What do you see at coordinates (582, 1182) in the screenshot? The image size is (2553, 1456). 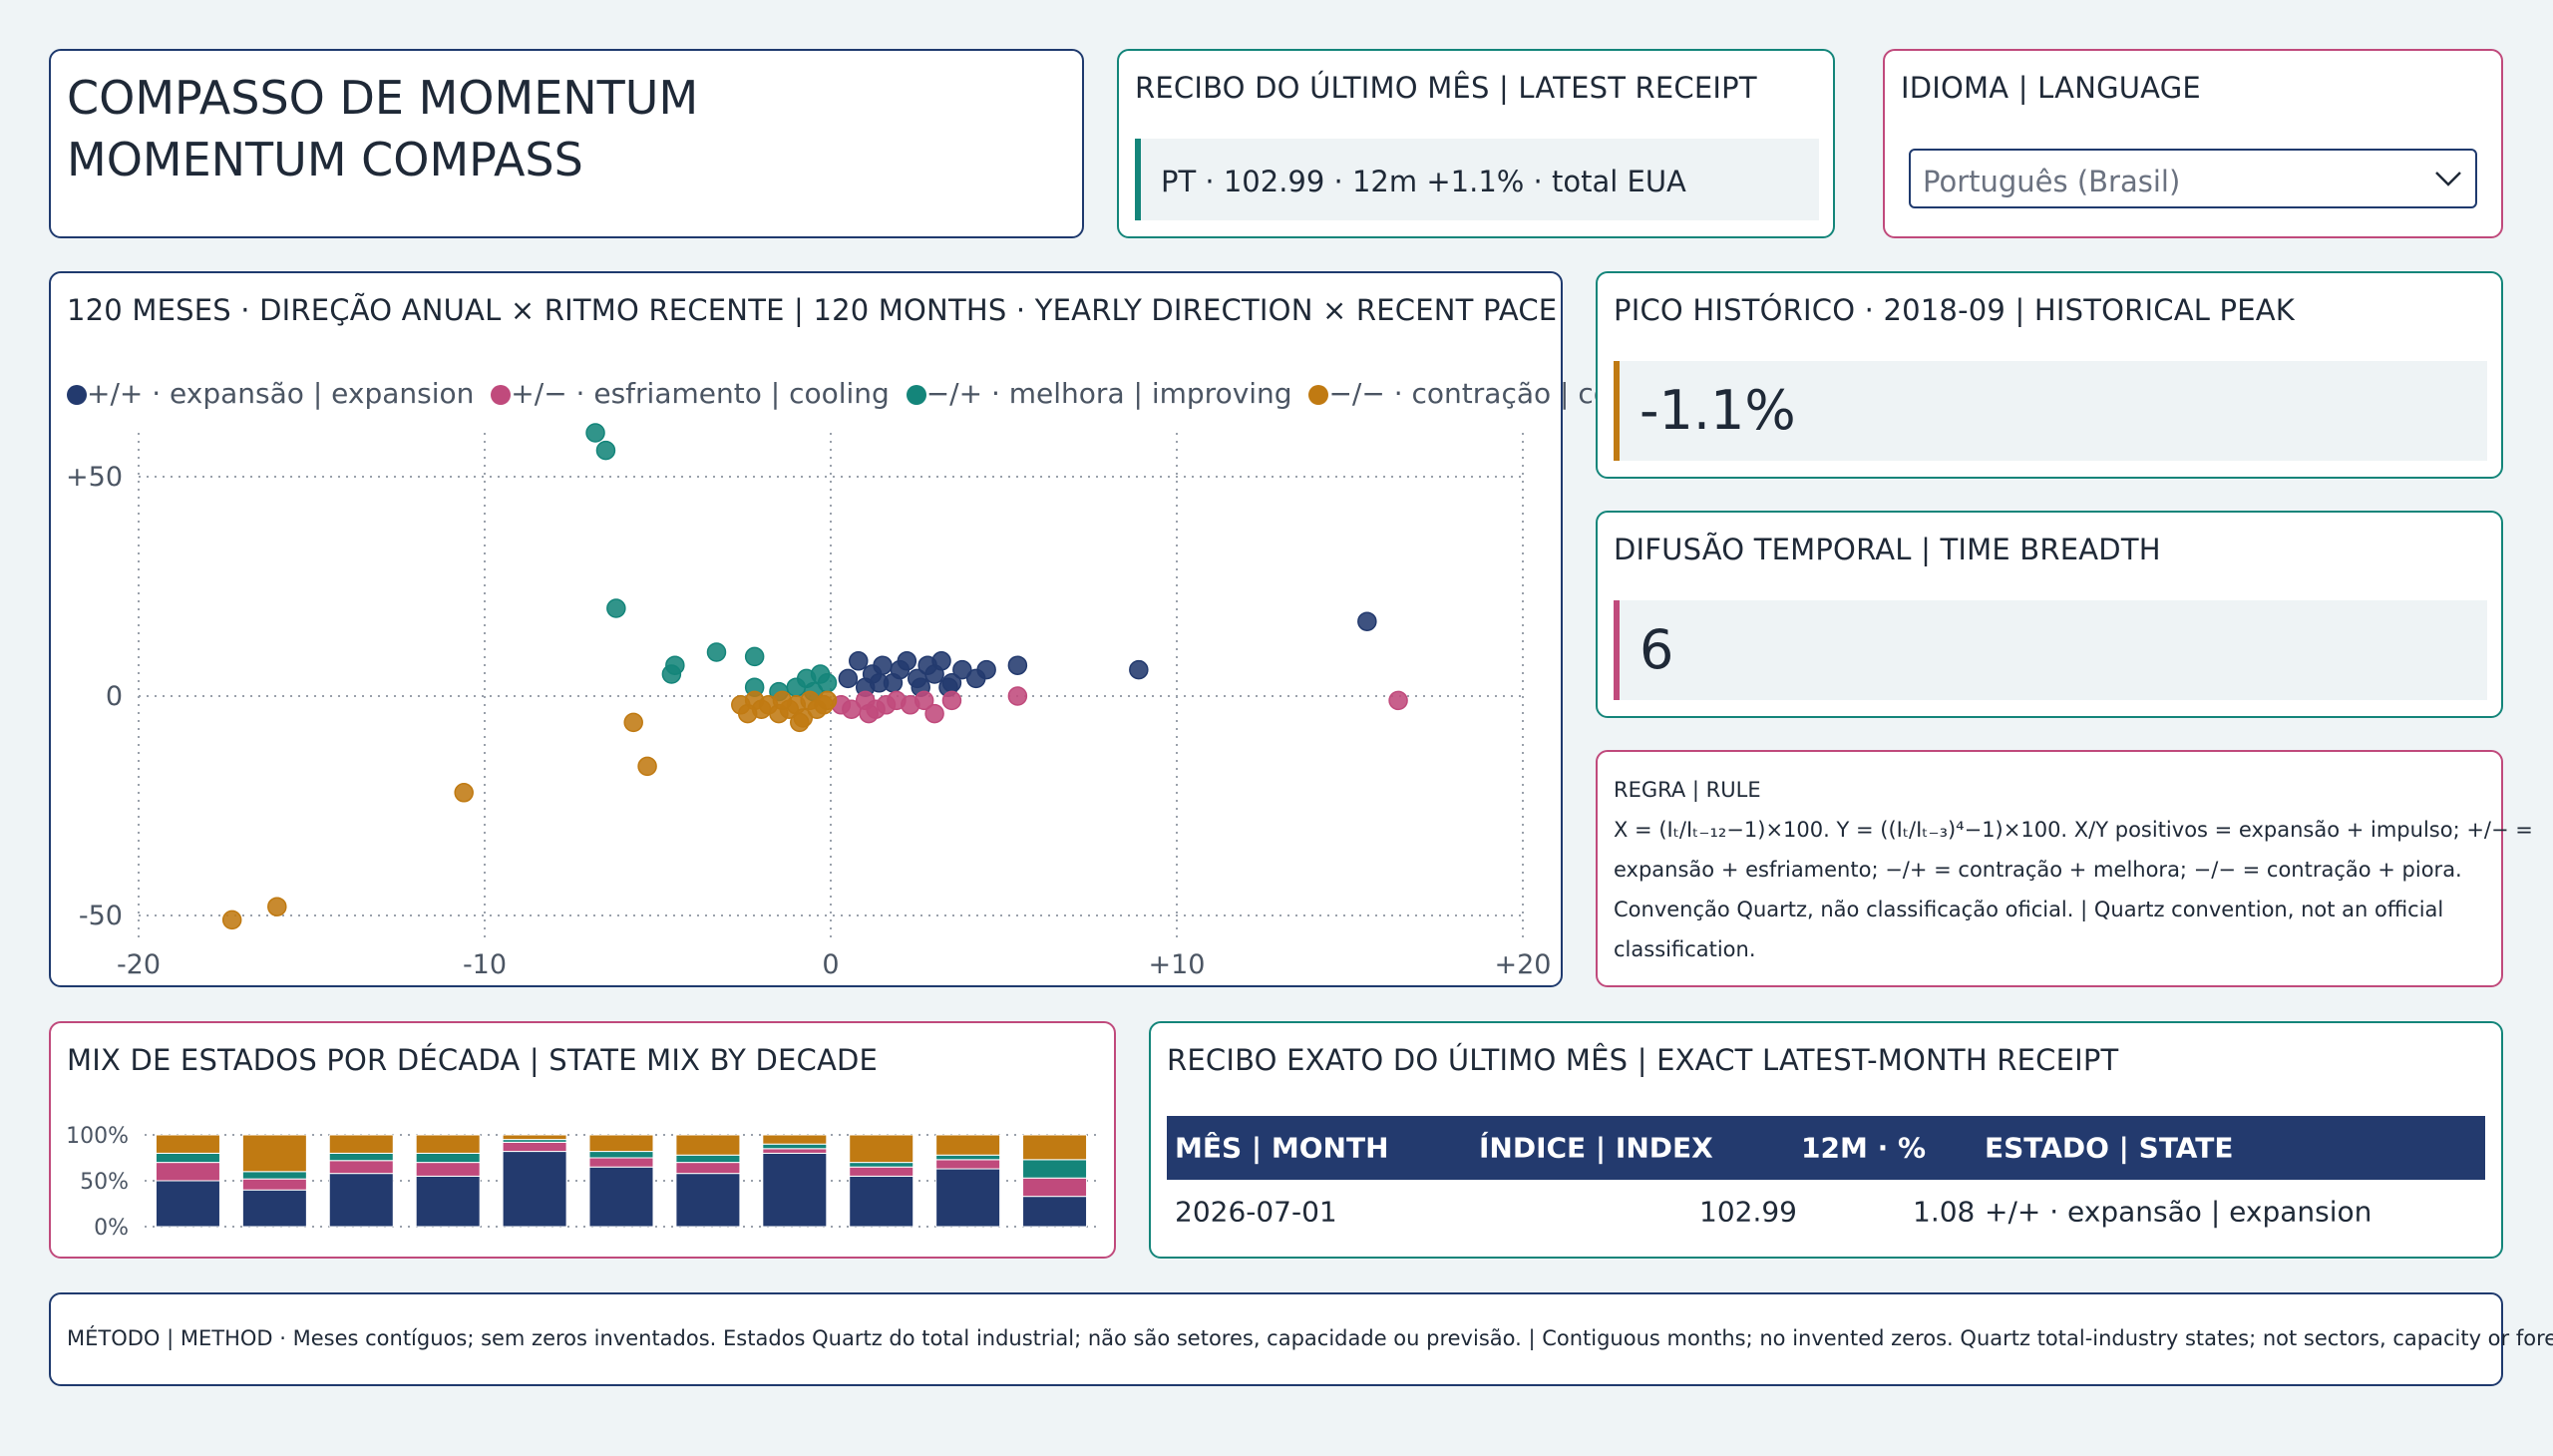 I see `state-mix-chart: 100% 50% 0%` at bounding box center [582, 1182].